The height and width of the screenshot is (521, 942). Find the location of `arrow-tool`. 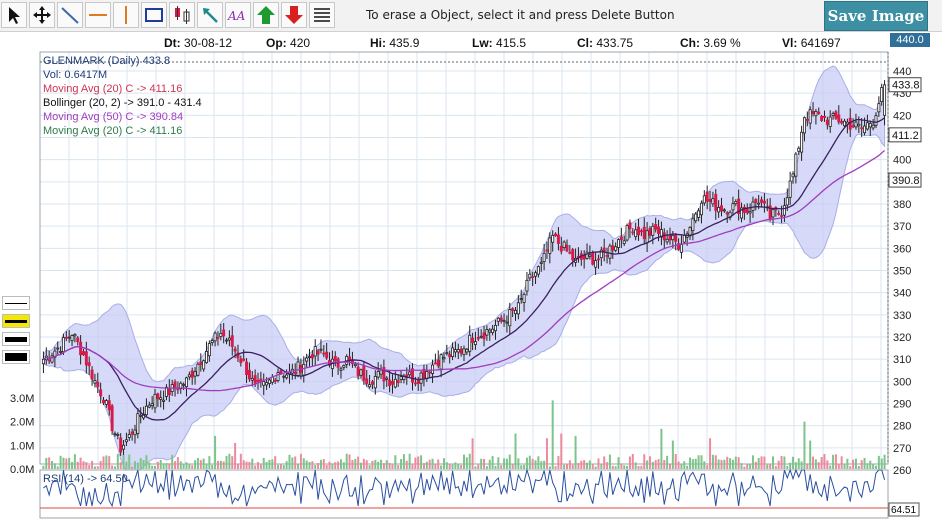

arrow-tool is located at coordinates (210, 15).